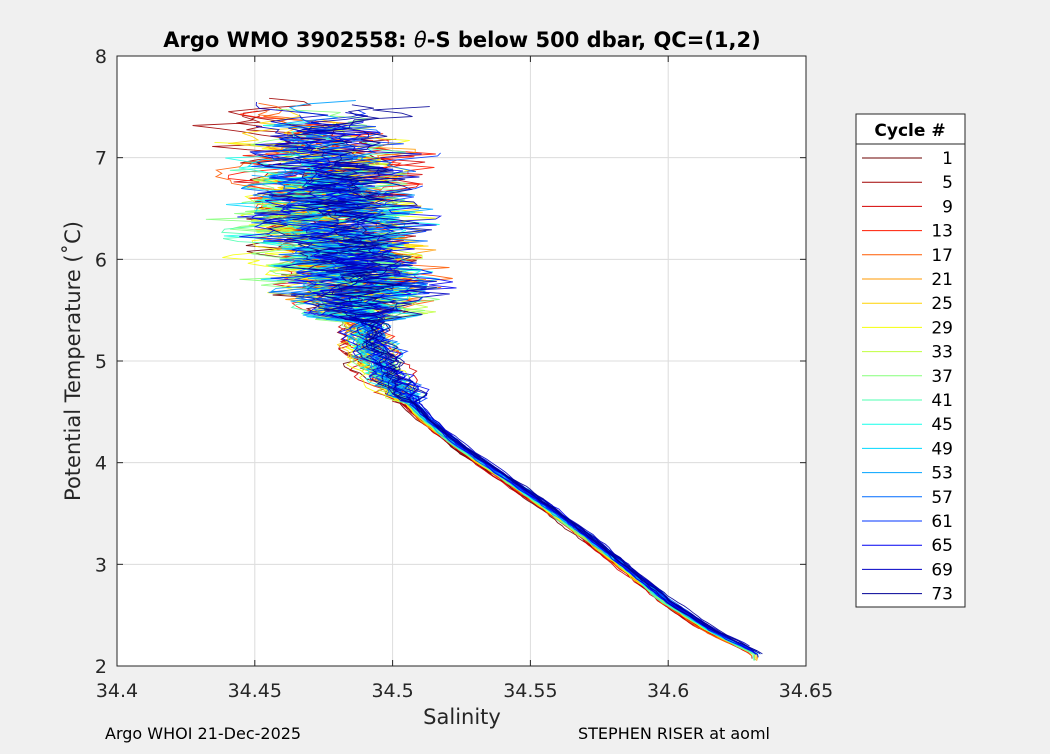  Describe the element at coordinates (942, 256) in the screenshot. I see `legend-label-17: 17` at that location.